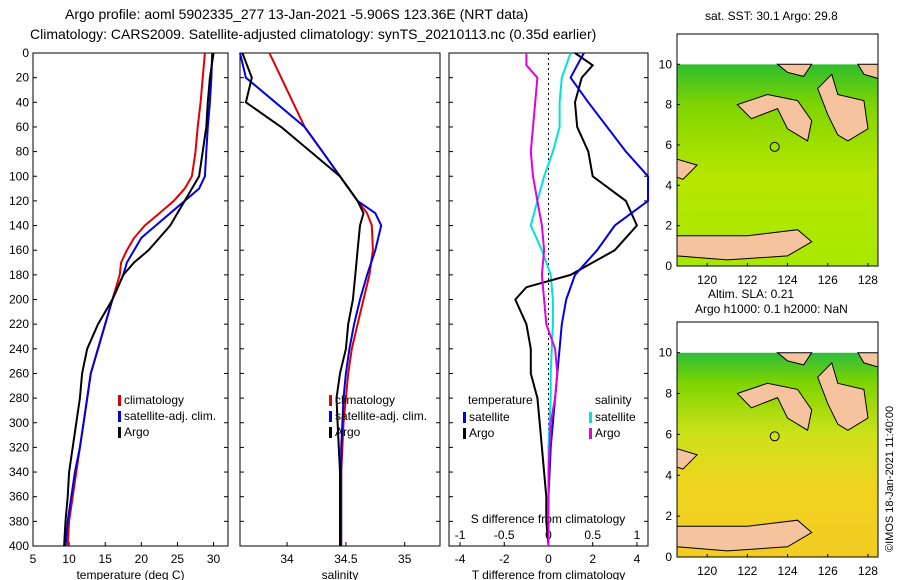 The height and width of the screenshot is (580, 900). Describe the element at coordinates (19, 275) in the screenshot. I see `y-tick-label: 180` at that location.